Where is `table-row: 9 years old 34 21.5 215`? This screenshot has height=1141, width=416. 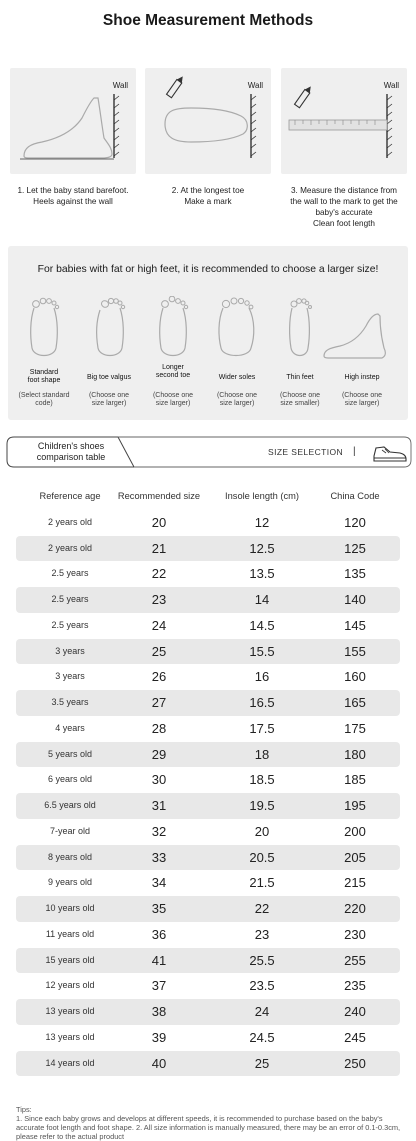 table-row: 9 years old 34 21.5 215 is located at coordinates (208, 883).